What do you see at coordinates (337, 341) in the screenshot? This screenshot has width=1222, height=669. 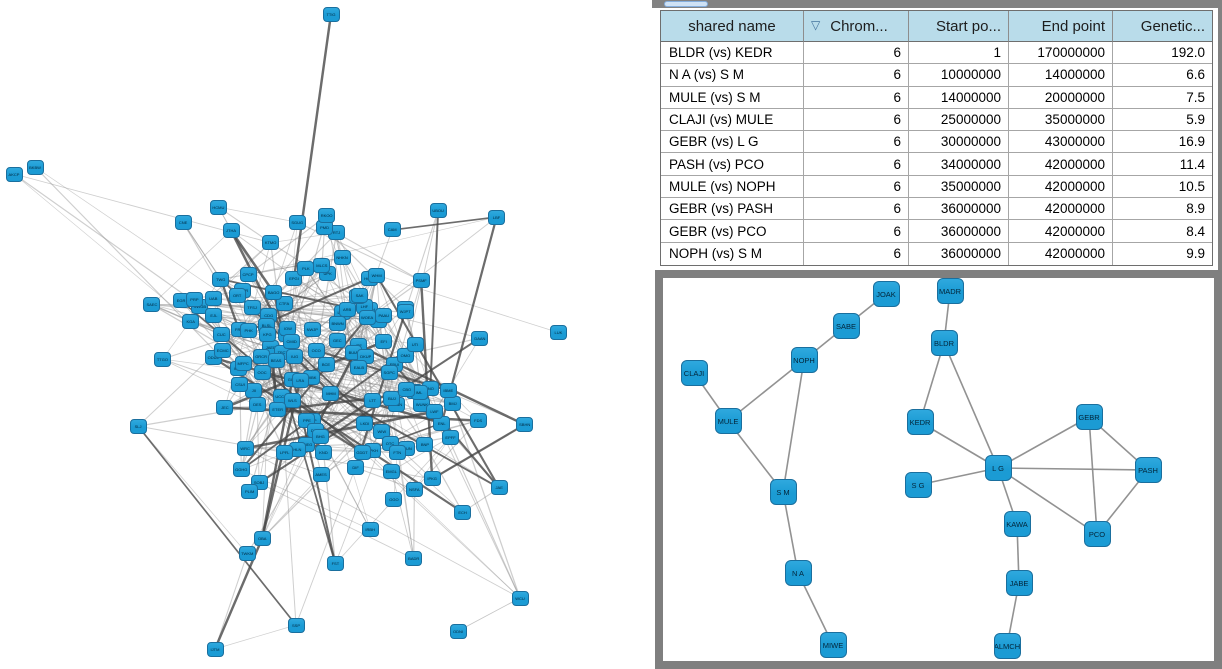 I see `network-node-gec: GEC` at bounding box center [337, 341].